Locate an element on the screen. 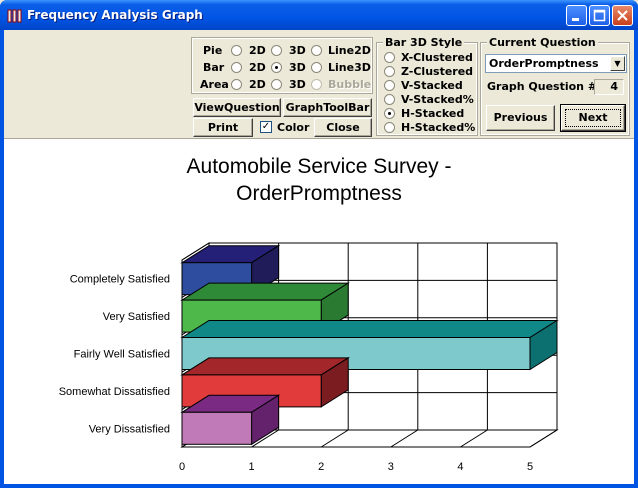 The height and width of the screenshot is (488, 638). minimize-button is located at coordinates (576, 15).